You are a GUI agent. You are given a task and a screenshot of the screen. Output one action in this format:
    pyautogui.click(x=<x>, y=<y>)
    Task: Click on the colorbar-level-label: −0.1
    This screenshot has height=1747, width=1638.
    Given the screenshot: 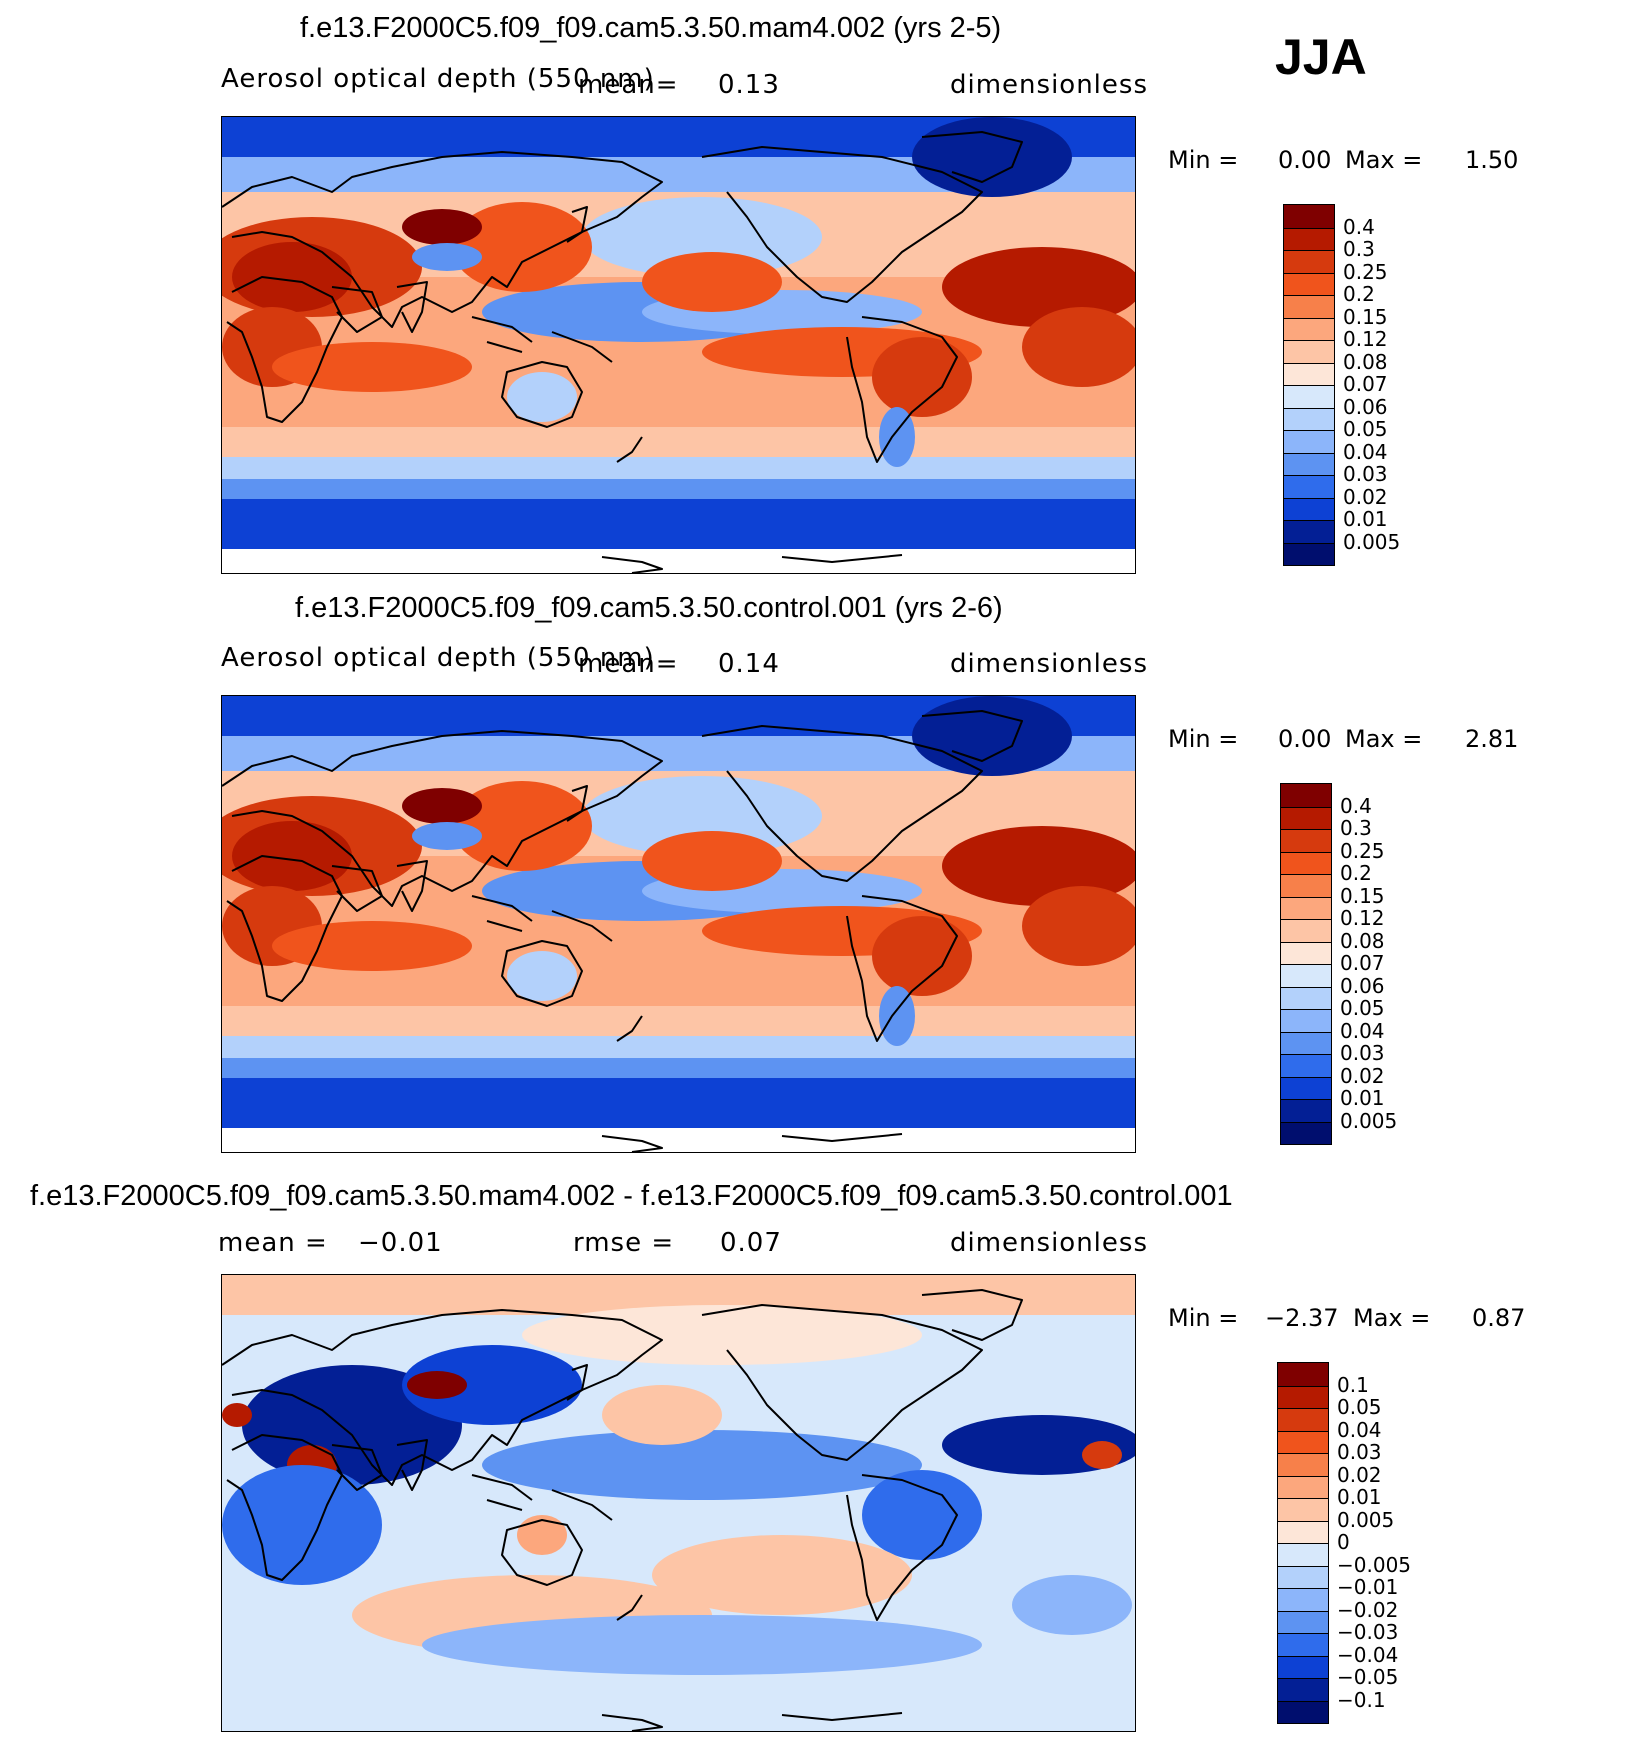 What is the action you would take?
    pyautogui.click(x=1361, y=1699)
    